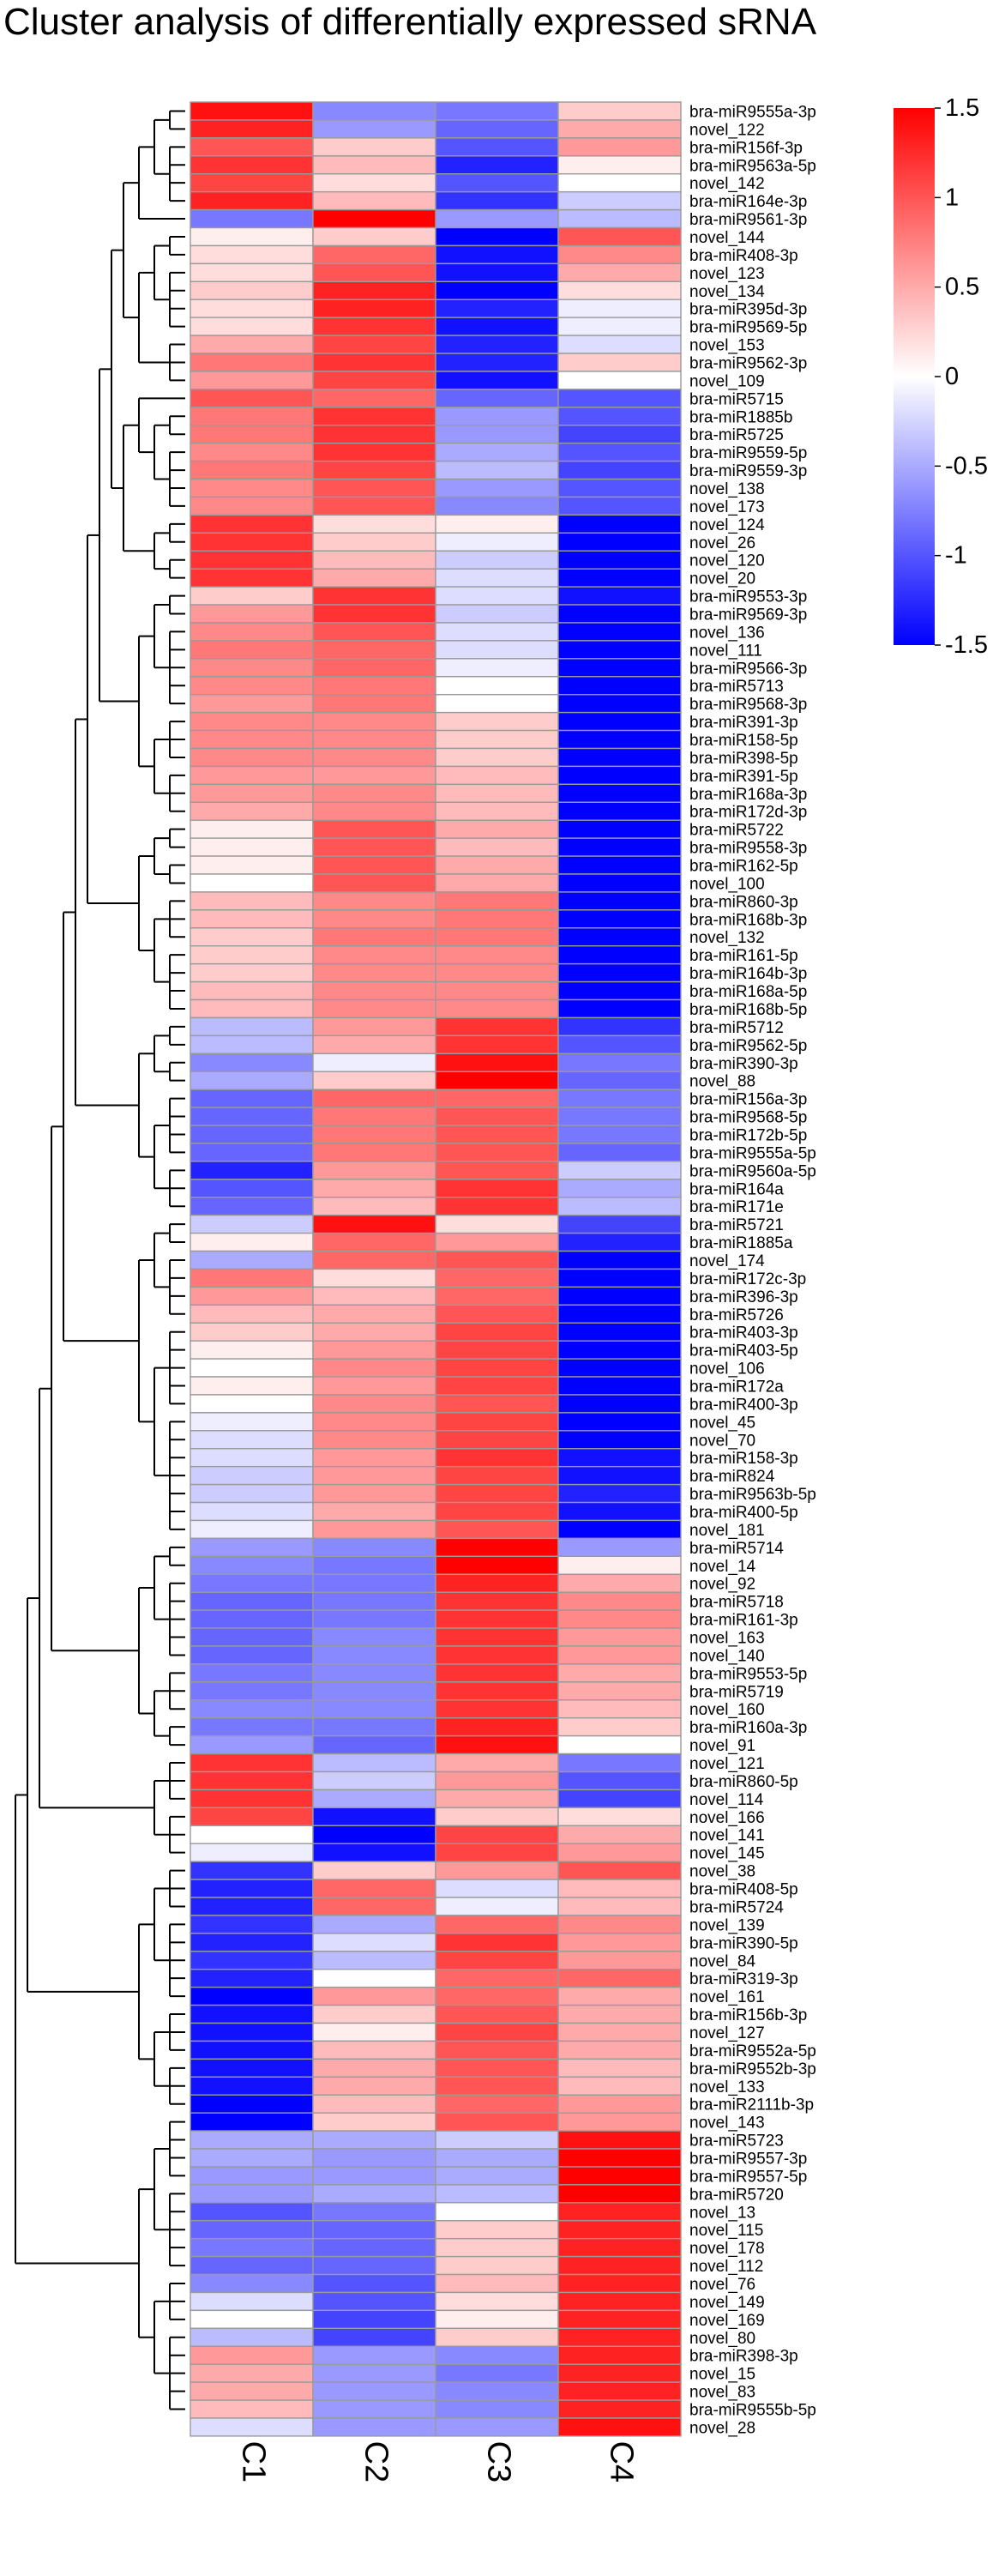 The width and height of the screenshot is (1005, 2576). Describe the element at coordinates (753, 166) in the screenshot. I see `row-label: bra-miR9563a-5p` at that location.